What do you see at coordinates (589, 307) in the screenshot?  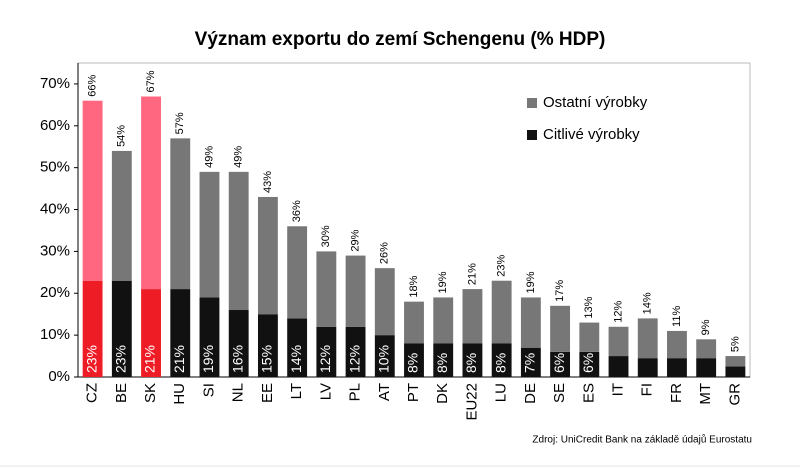 I see `total-label: 13%` at bounding box center [589, 307].